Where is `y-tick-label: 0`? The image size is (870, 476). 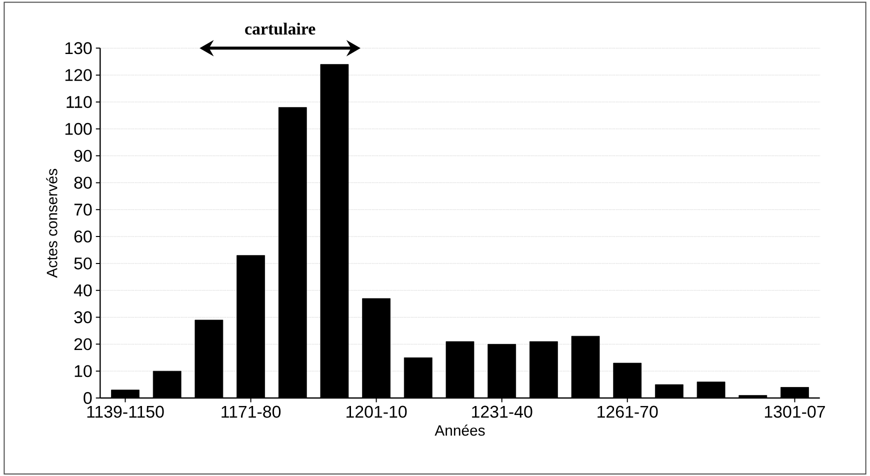
y-tick-label: 0 is located at coordinates (88, 398).